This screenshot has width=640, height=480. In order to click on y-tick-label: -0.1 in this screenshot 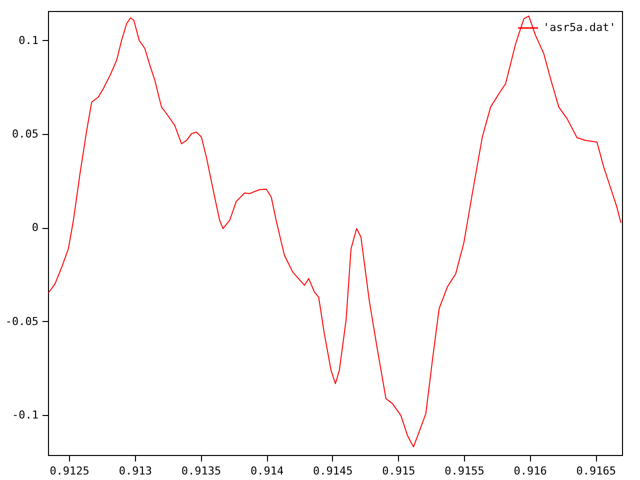, I will do `click(25, 415)`.